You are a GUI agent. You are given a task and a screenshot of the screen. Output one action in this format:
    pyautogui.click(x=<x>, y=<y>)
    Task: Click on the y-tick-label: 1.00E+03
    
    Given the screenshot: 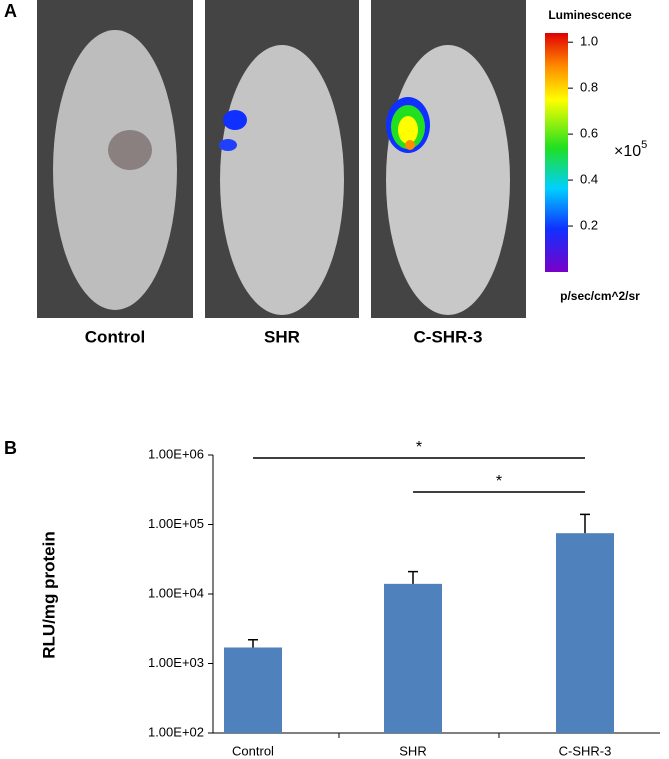 What is the action you would take?
    pyautogui.click(x=176, y=662)
    